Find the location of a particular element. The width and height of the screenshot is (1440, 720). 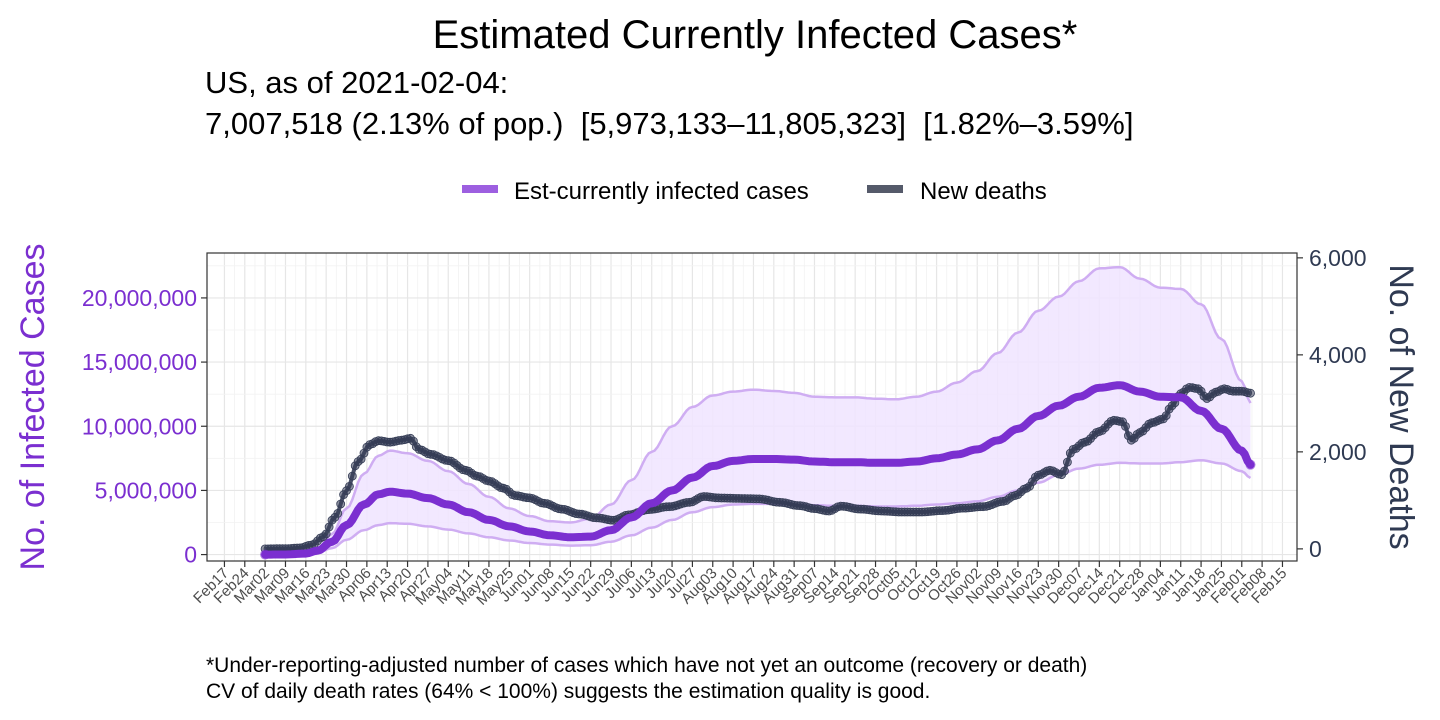

cases-end-point is located at coordinates (1250, 464).